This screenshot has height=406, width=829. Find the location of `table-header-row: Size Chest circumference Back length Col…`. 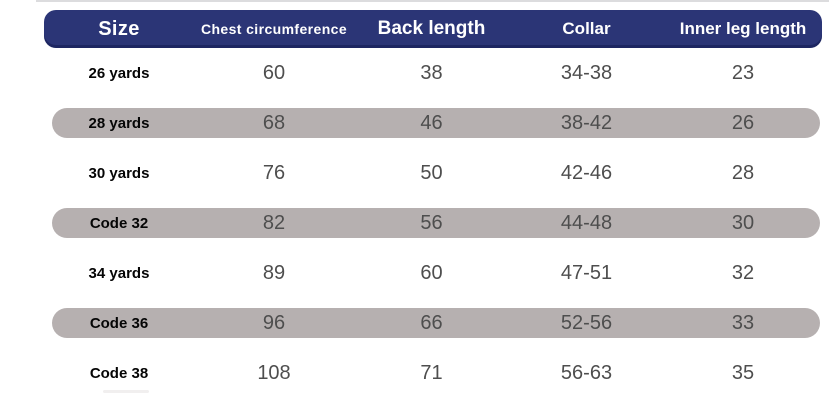

table-header-row: Size Chest circumference Back length Col… is located at coordinates (433, 29).